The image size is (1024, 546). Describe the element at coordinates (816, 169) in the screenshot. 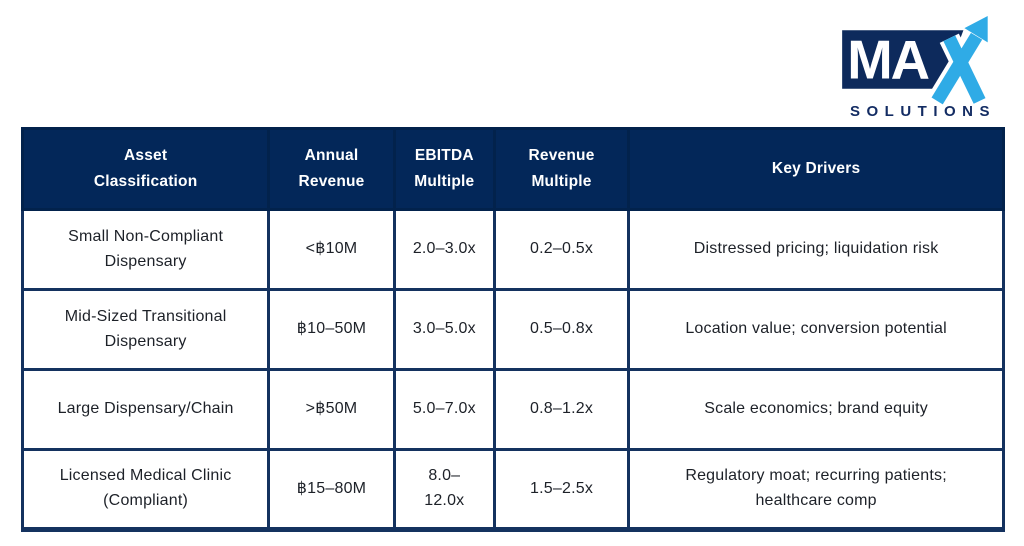

I see `column-header-key-drivers: Key Drivers` at that location.